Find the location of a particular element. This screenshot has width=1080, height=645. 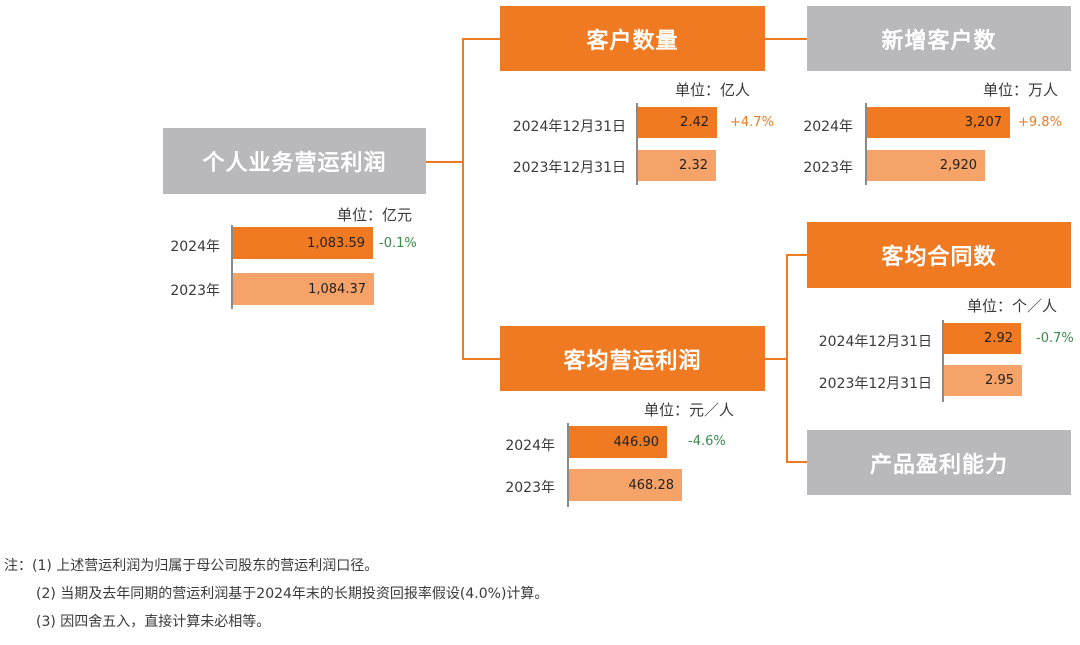

root-row-2023-label: 2023年 is located at coordinates (195, 291).